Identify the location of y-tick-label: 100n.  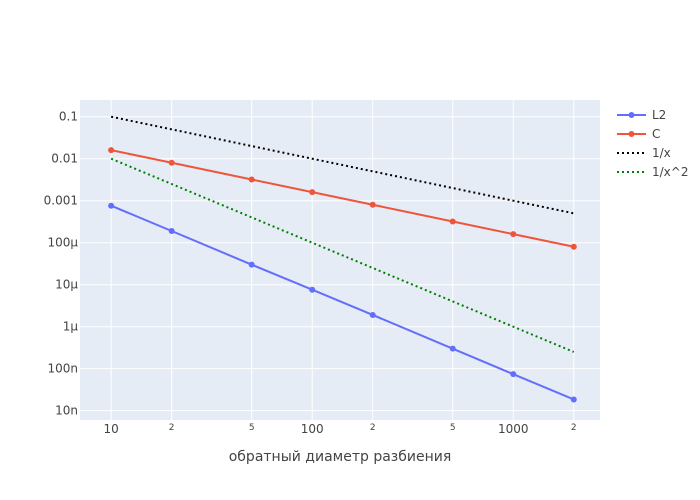
(62, 369).